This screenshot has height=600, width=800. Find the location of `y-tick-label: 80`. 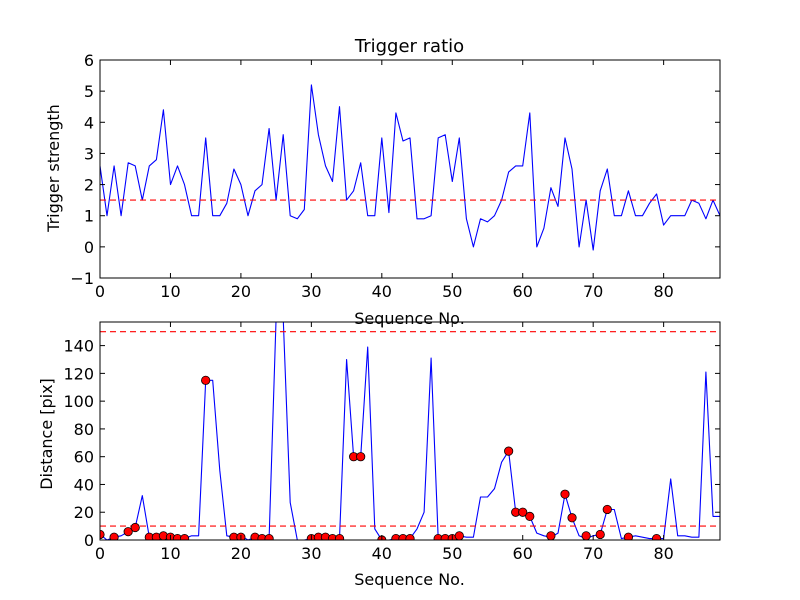

y-tick-label: 80 is located at coordinates (84, 429).